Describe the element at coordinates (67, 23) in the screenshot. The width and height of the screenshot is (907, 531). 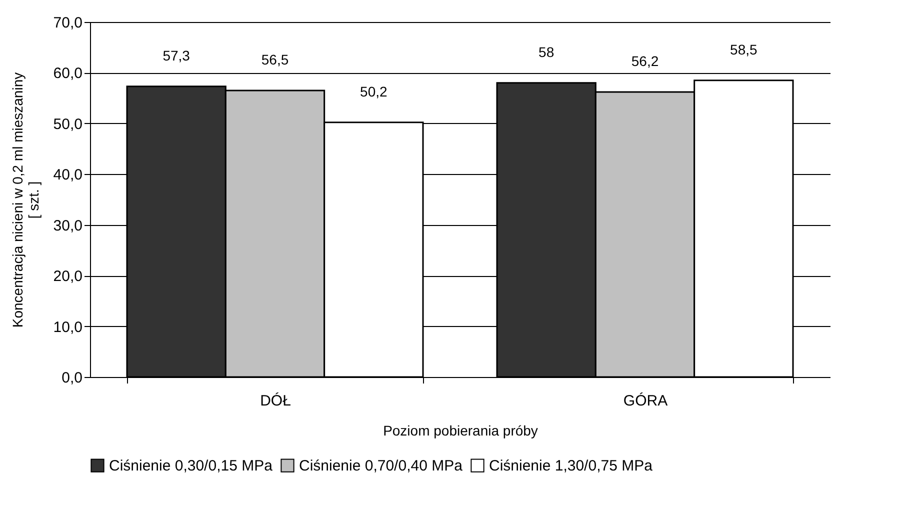
I see `y-tick-label: 70,0` at that location.